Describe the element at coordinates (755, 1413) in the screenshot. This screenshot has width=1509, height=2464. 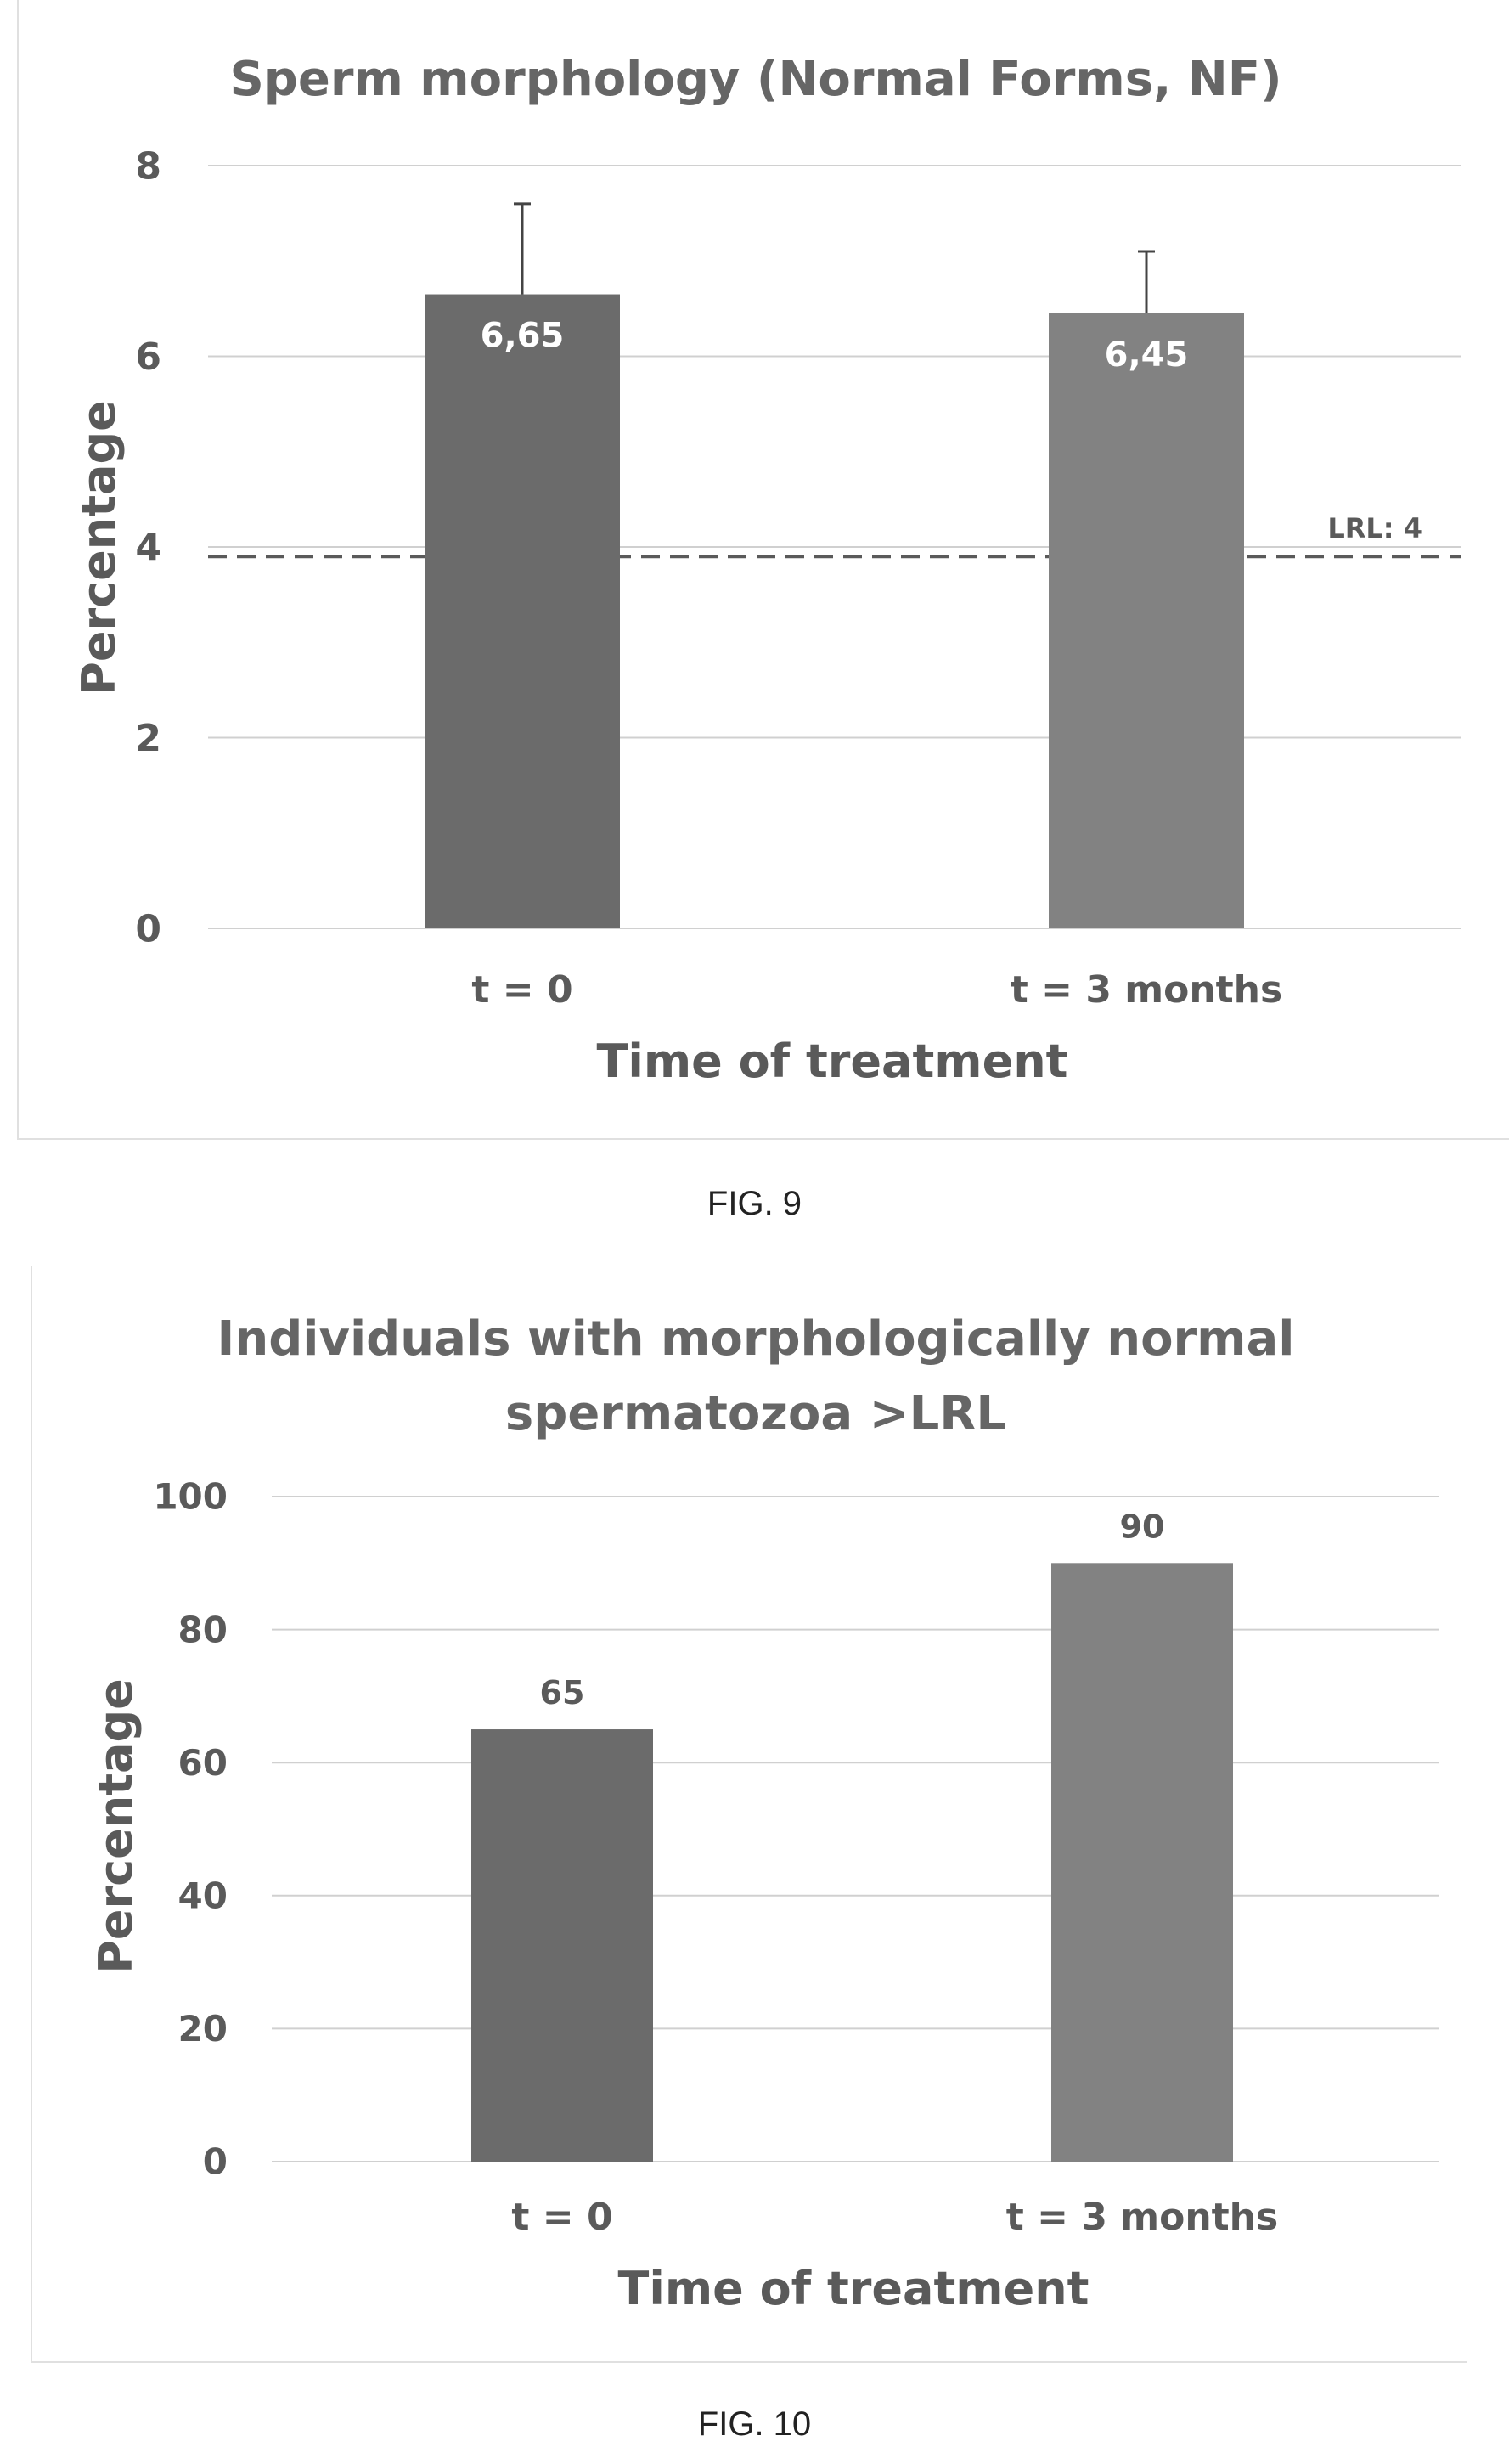
I see `chart-title: spermatozoa >LRL` at that location.